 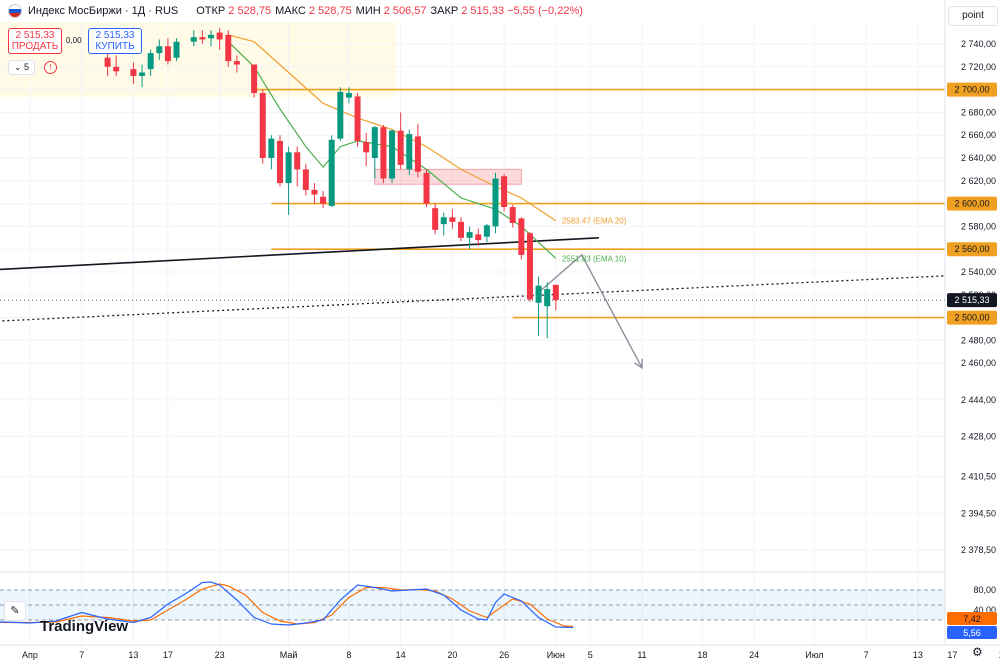 What do you see at coordinates (971, 318) in the screenshot?
I see `level-price-label: 2 500,00` at bounding box center [971, 318].